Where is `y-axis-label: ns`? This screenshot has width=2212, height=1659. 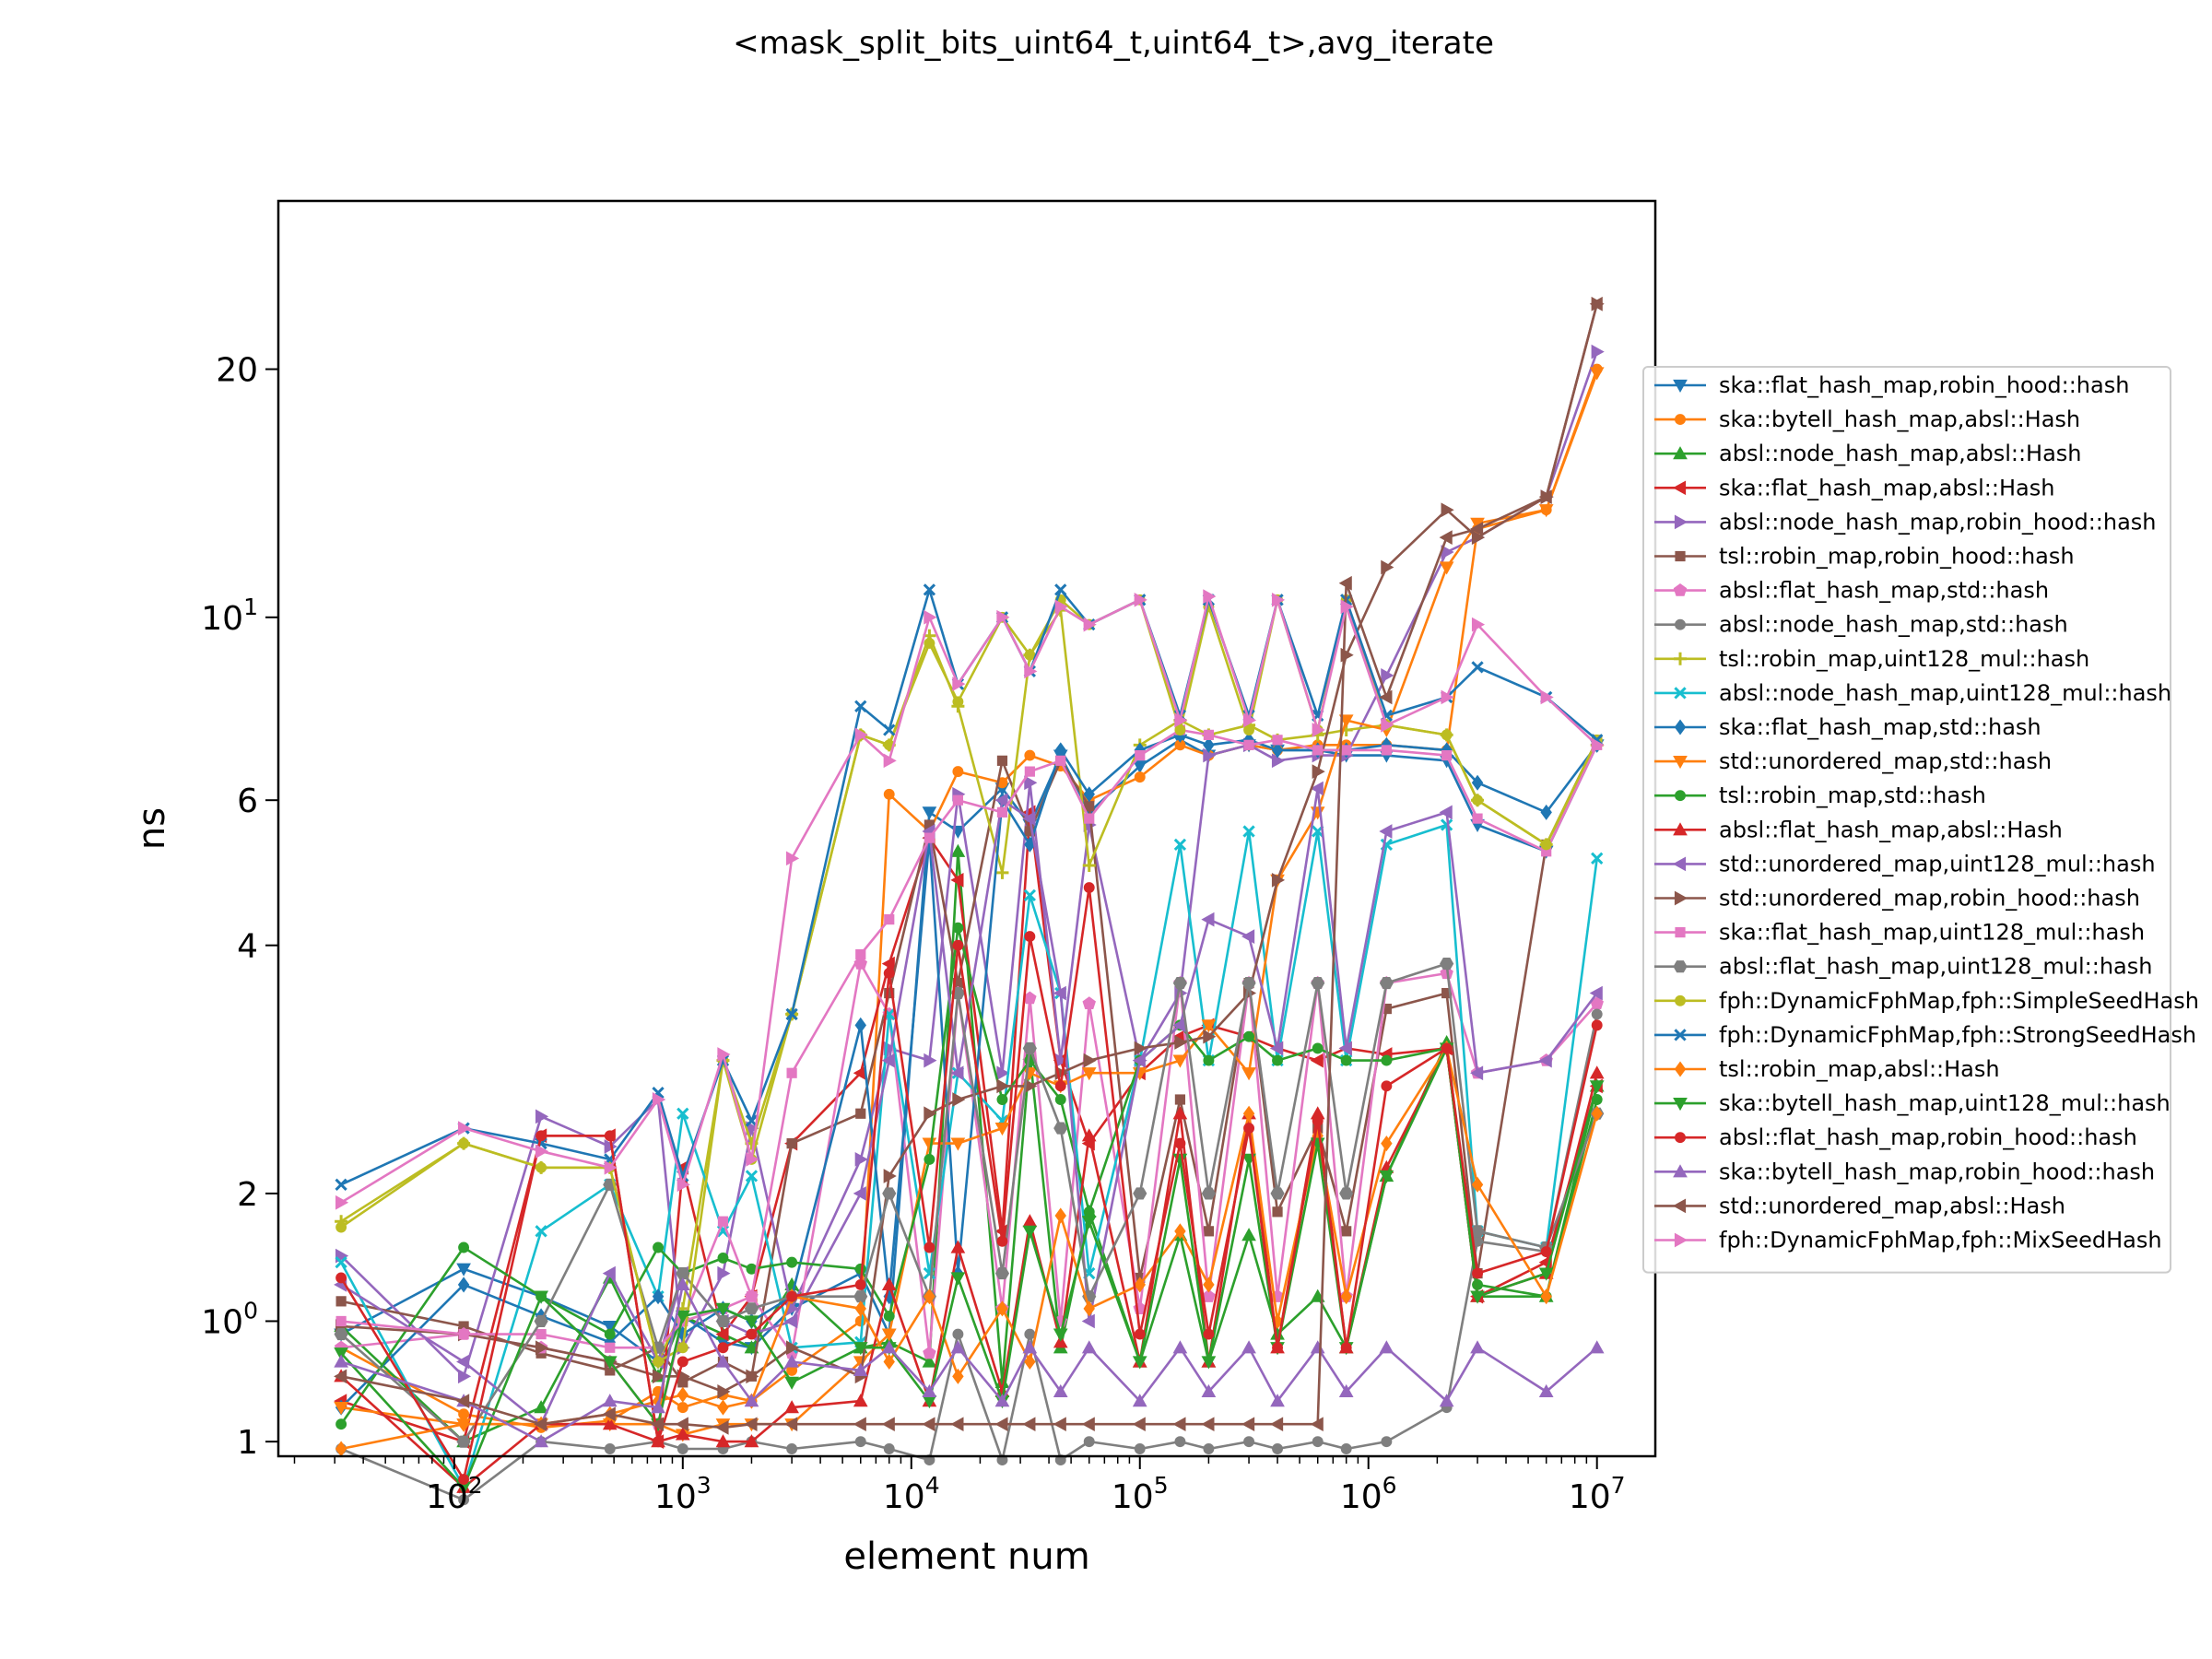
y-axis-label: ns is located at coordinates (152, 828).